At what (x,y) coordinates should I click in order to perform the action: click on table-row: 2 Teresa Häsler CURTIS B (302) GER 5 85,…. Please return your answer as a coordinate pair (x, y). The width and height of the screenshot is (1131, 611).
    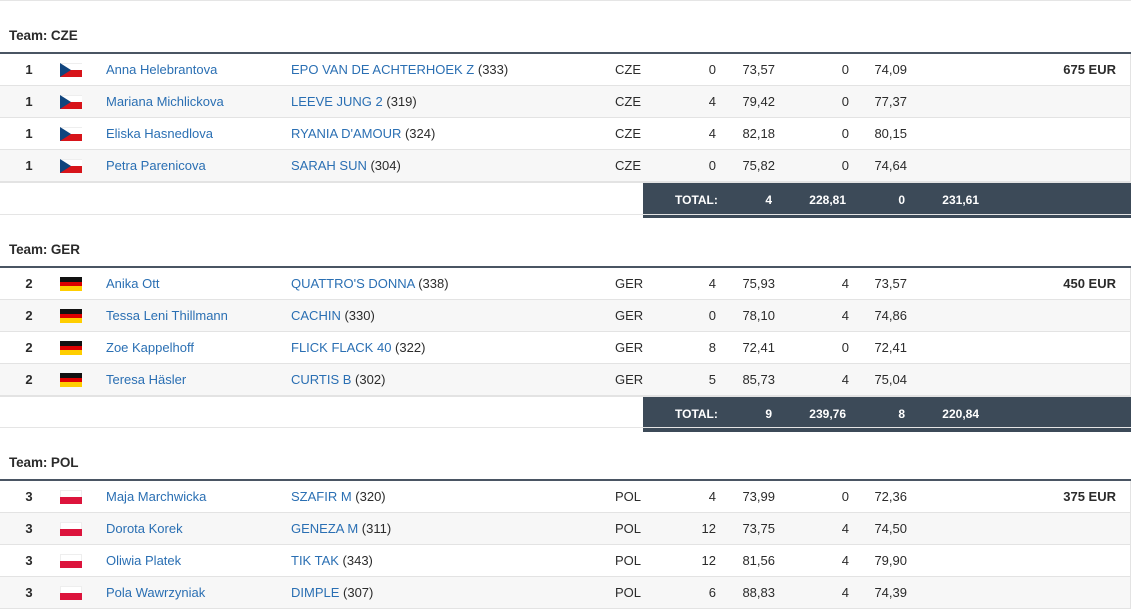
    Looking at the image, I should click on (565, 380).